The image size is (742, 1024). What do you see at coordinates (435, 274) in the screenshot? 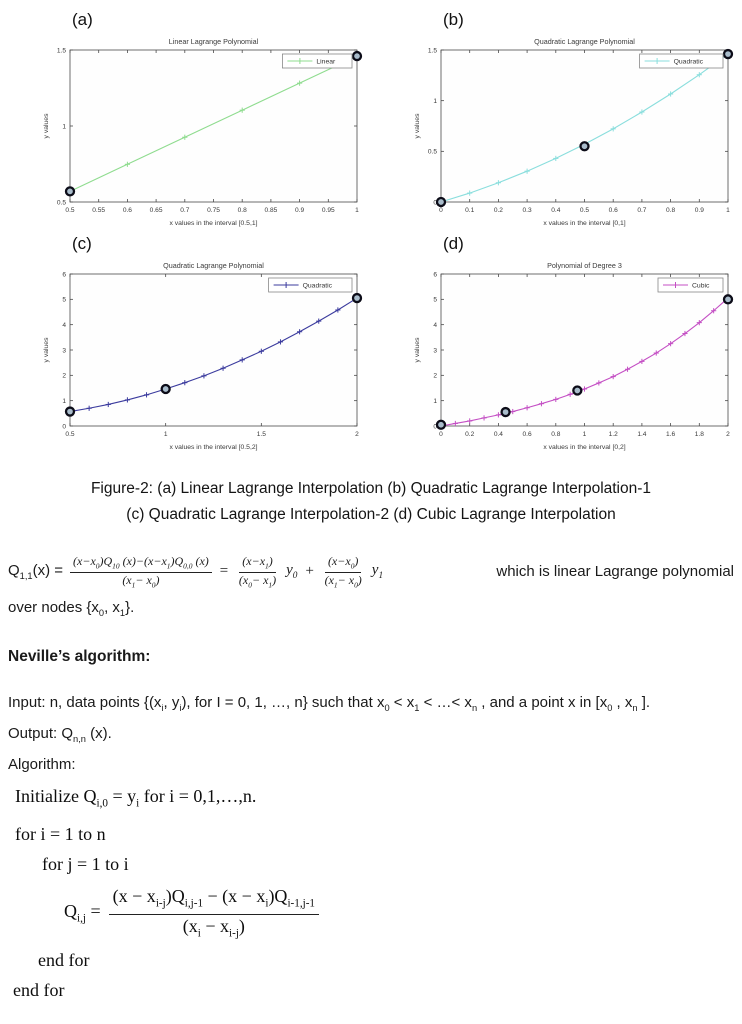
I see `svg-text: 6` at bounding box center [435, 274].